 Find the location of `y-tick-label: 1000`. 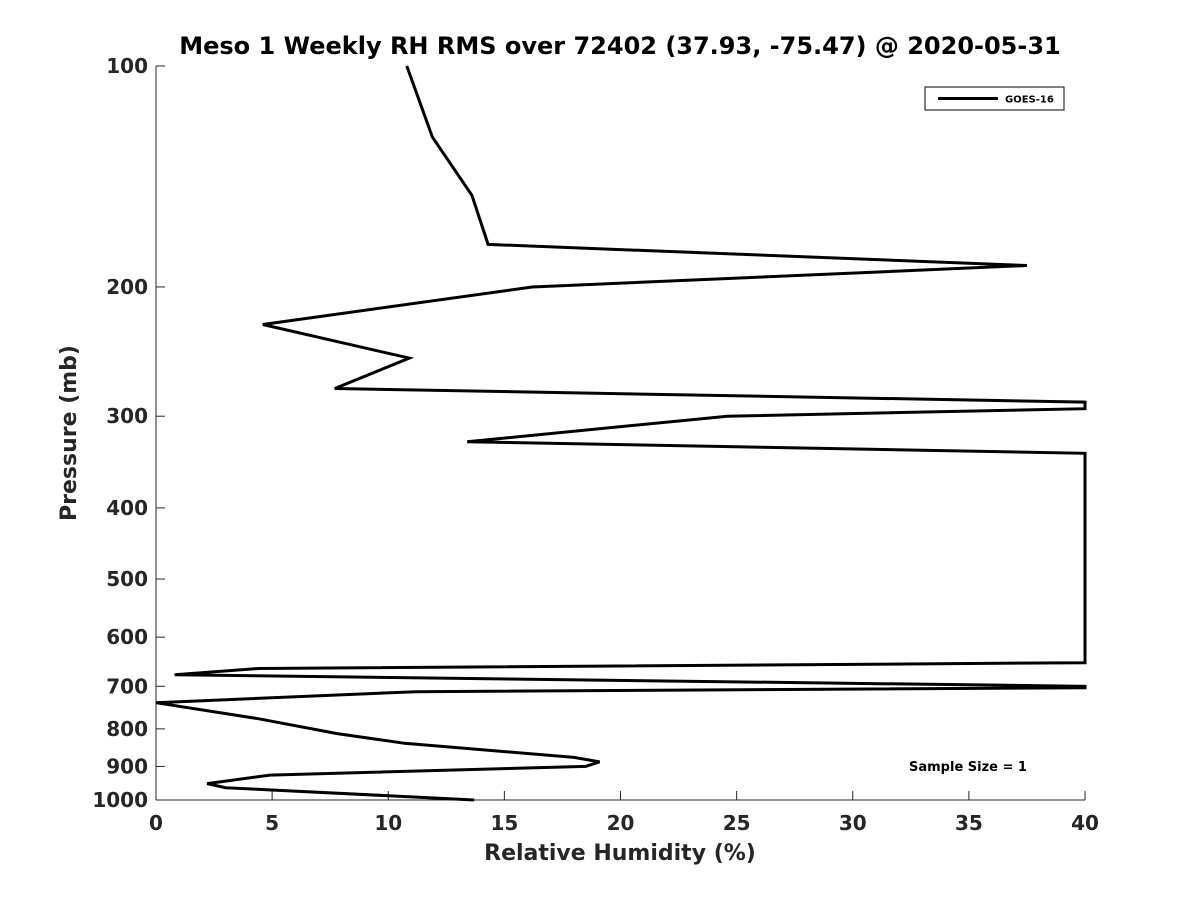

y-tick-label: 1000 is located at coordinates (120, 800).